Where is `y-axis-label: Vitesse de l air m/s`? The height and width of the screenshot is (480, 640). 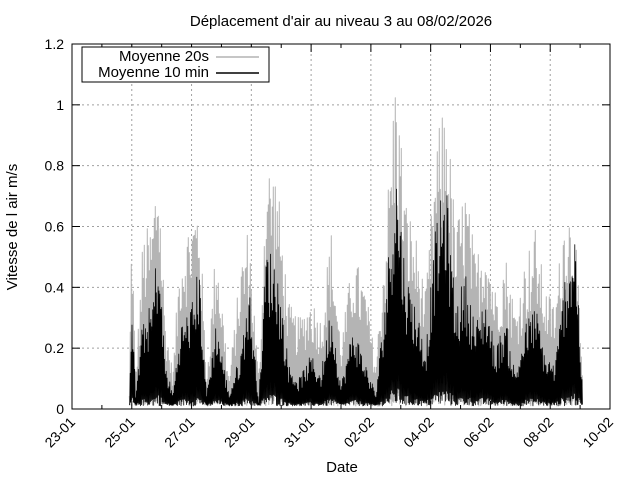 y-axis-label: Vitesse de l air m/s is located at coordinates (12, 227).